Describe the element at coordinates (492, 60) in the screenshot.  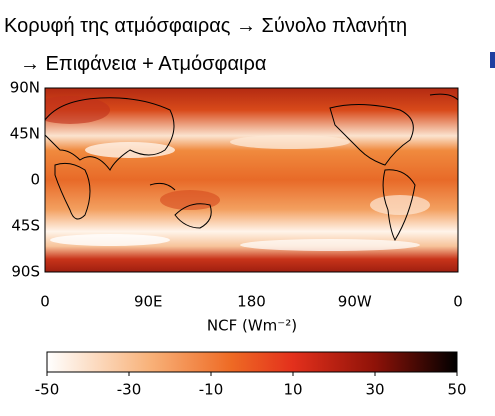
I see `clipped-mark` at that location.